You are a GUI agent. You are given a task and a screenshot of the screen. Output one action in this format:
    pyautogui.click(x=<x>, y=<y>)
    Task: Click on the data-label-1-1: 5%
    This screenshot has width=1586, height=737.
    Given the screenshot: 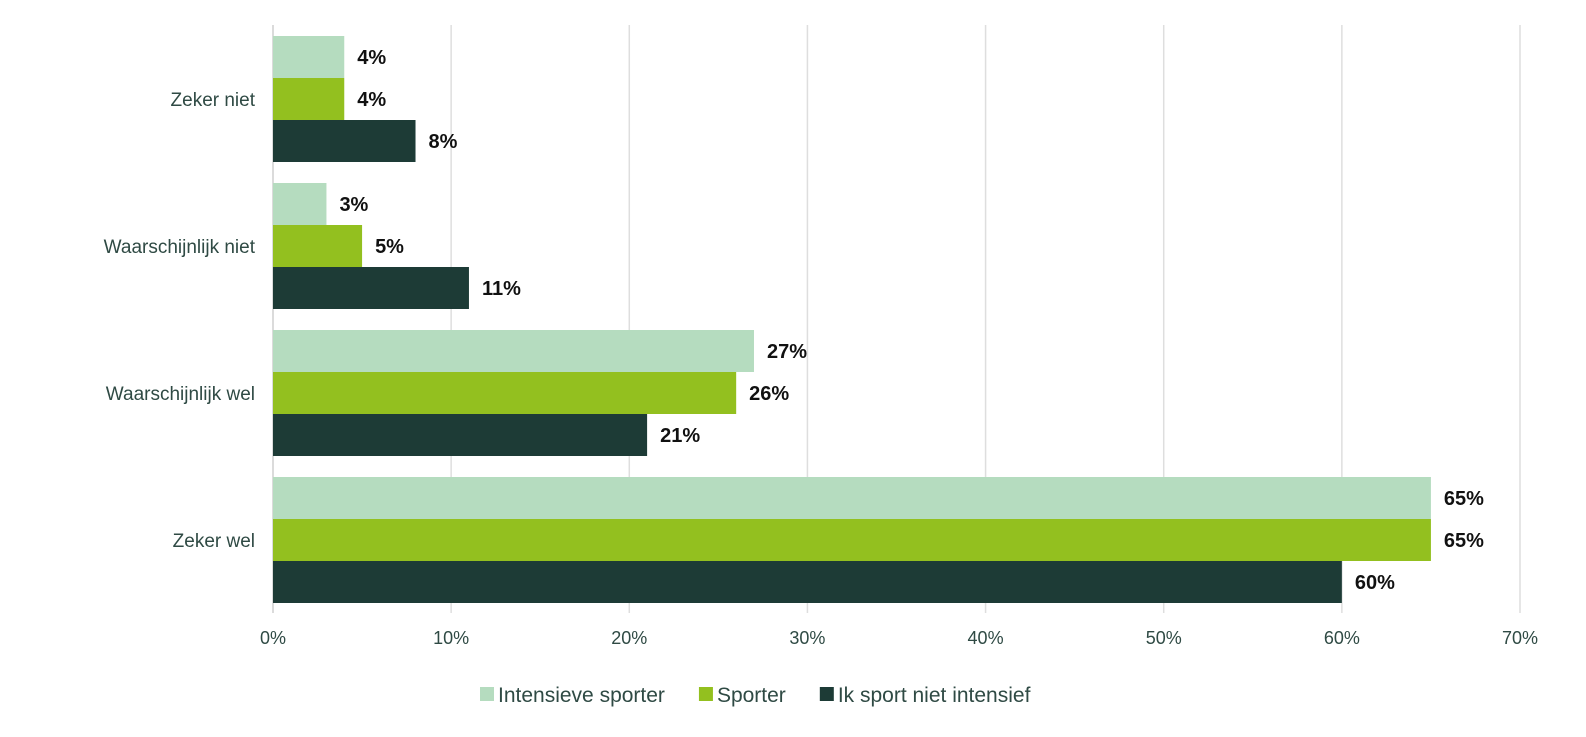 What is the action you would take?
    pyautogui.click(x=389, y=247)
    